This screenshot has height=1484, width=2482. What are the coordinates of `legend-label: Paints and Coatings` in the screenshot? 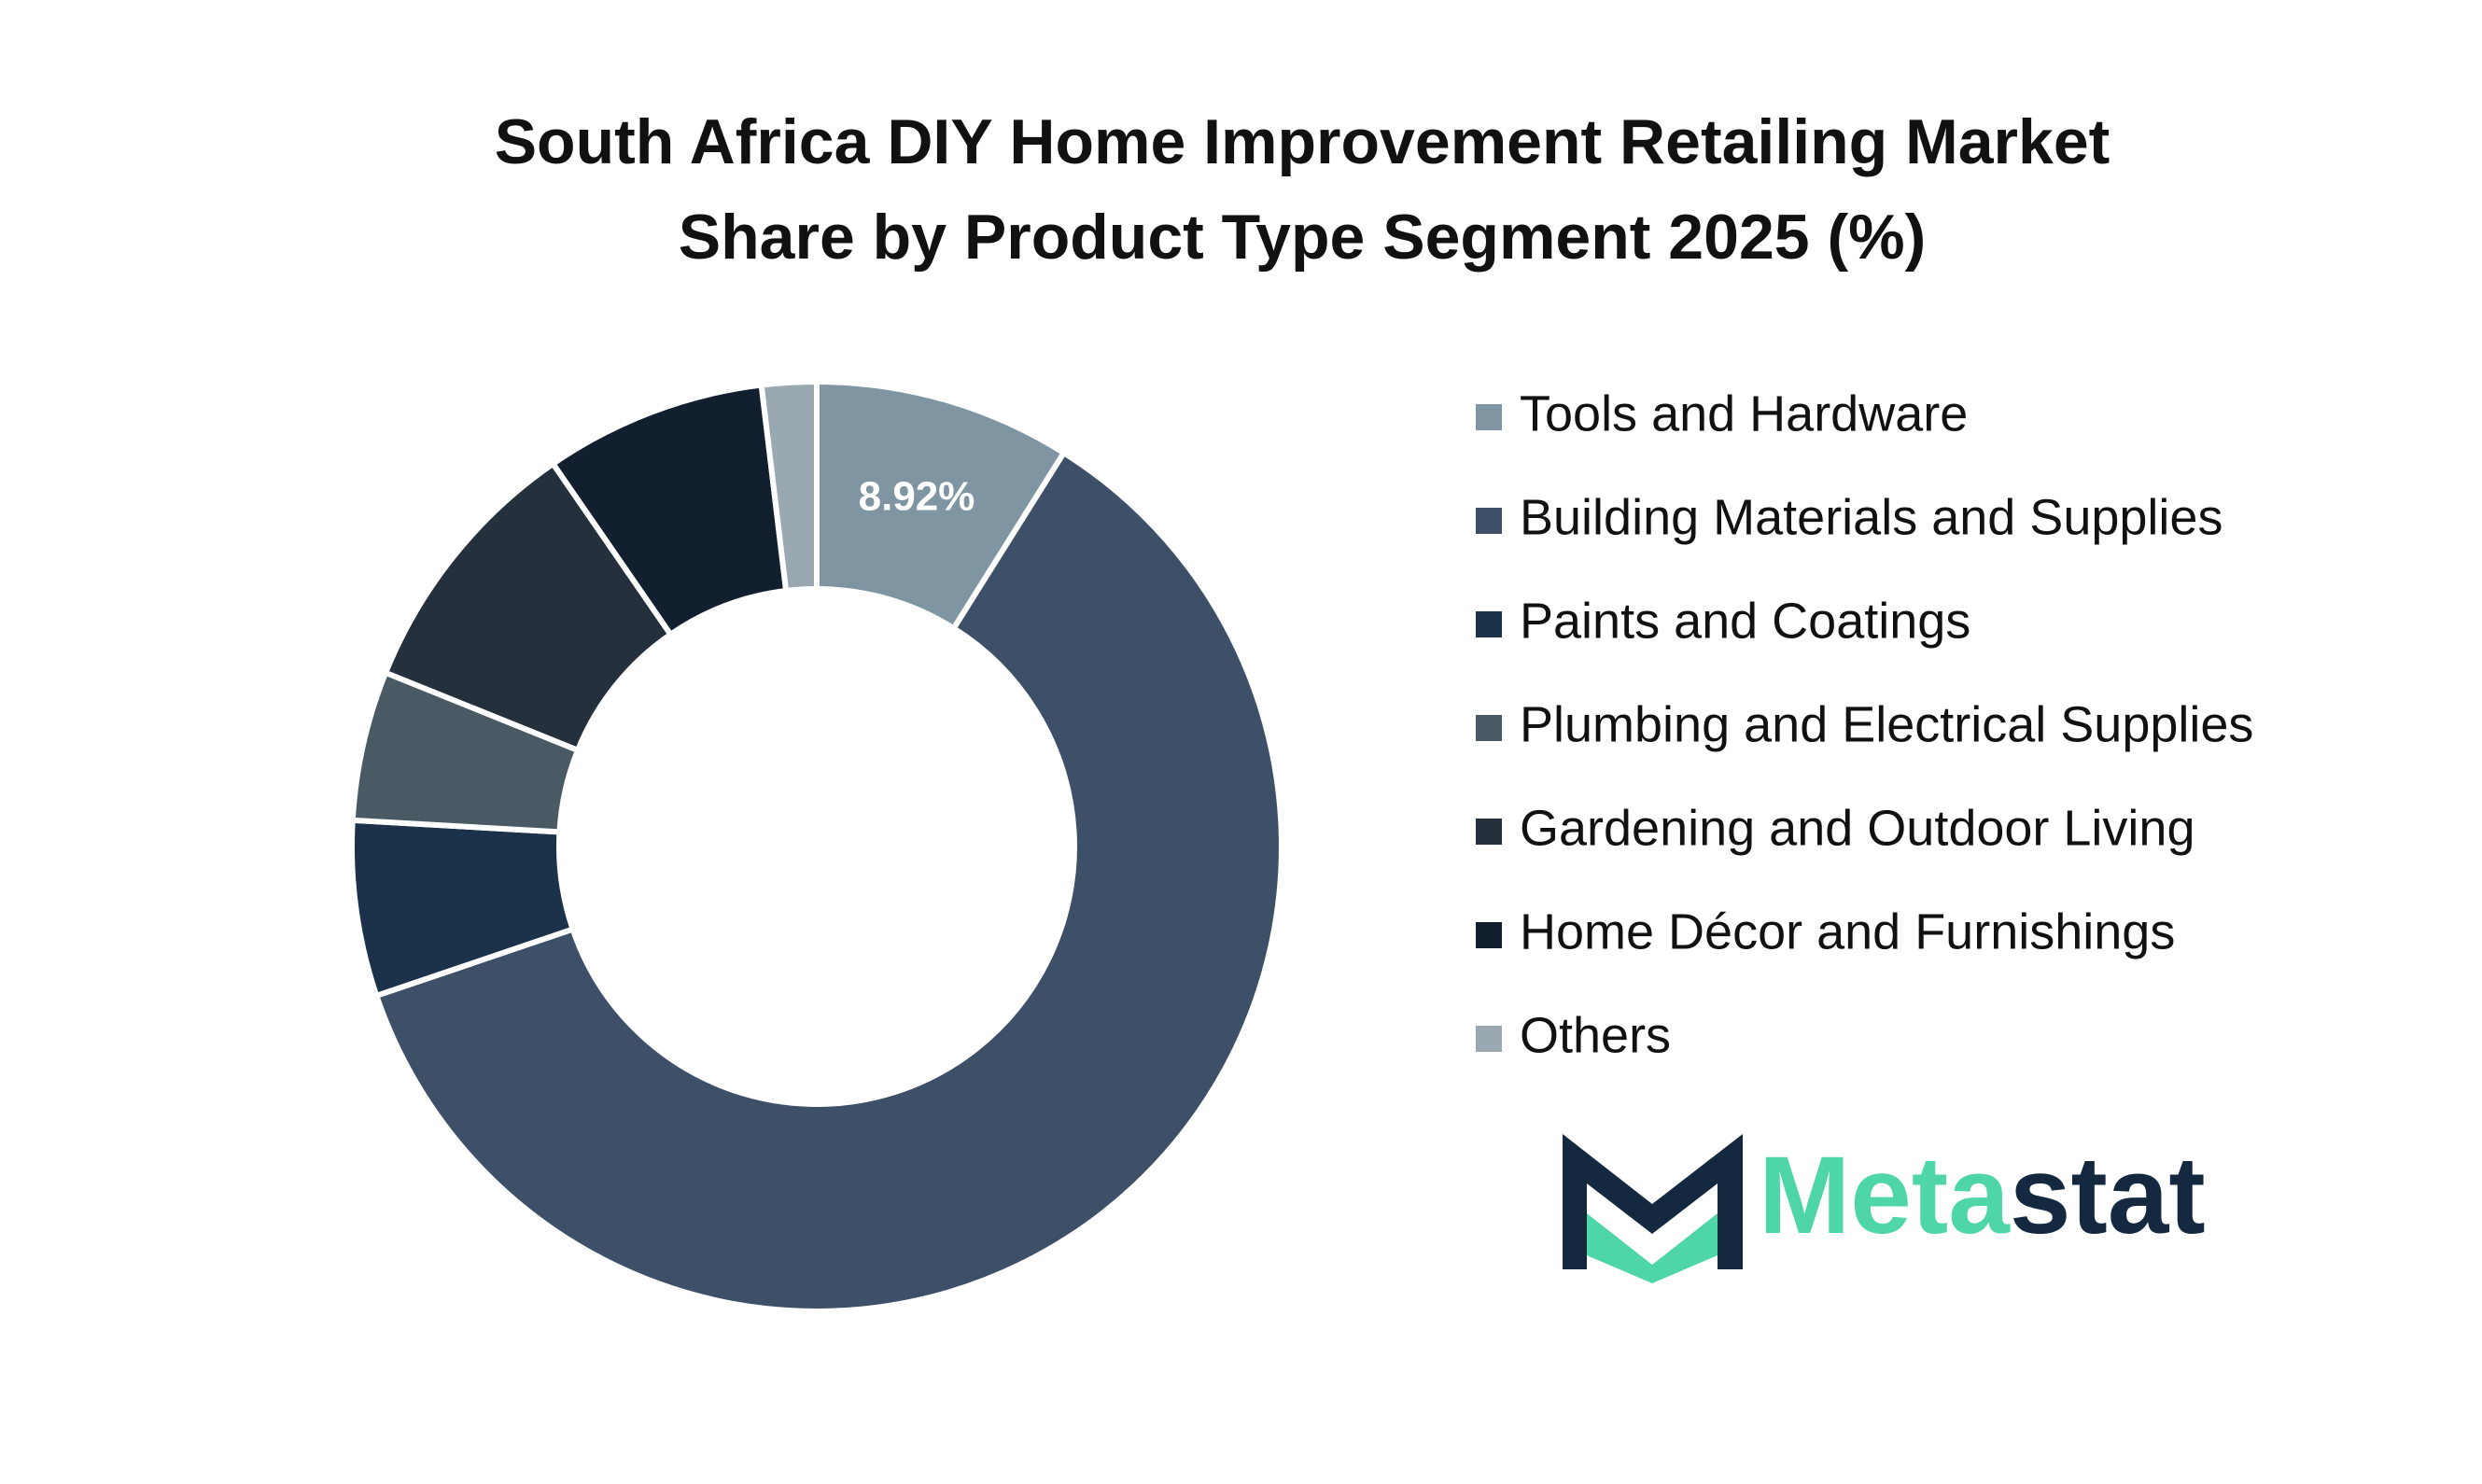 It's located at (1745, 621).